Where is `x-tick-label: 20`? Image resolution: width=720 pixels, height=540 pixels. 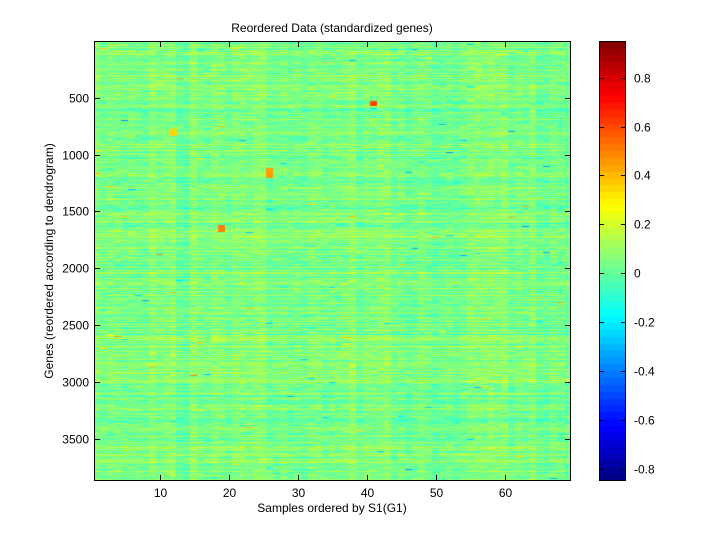
x-tick-label: 20 is located at coordinates (230, 493).